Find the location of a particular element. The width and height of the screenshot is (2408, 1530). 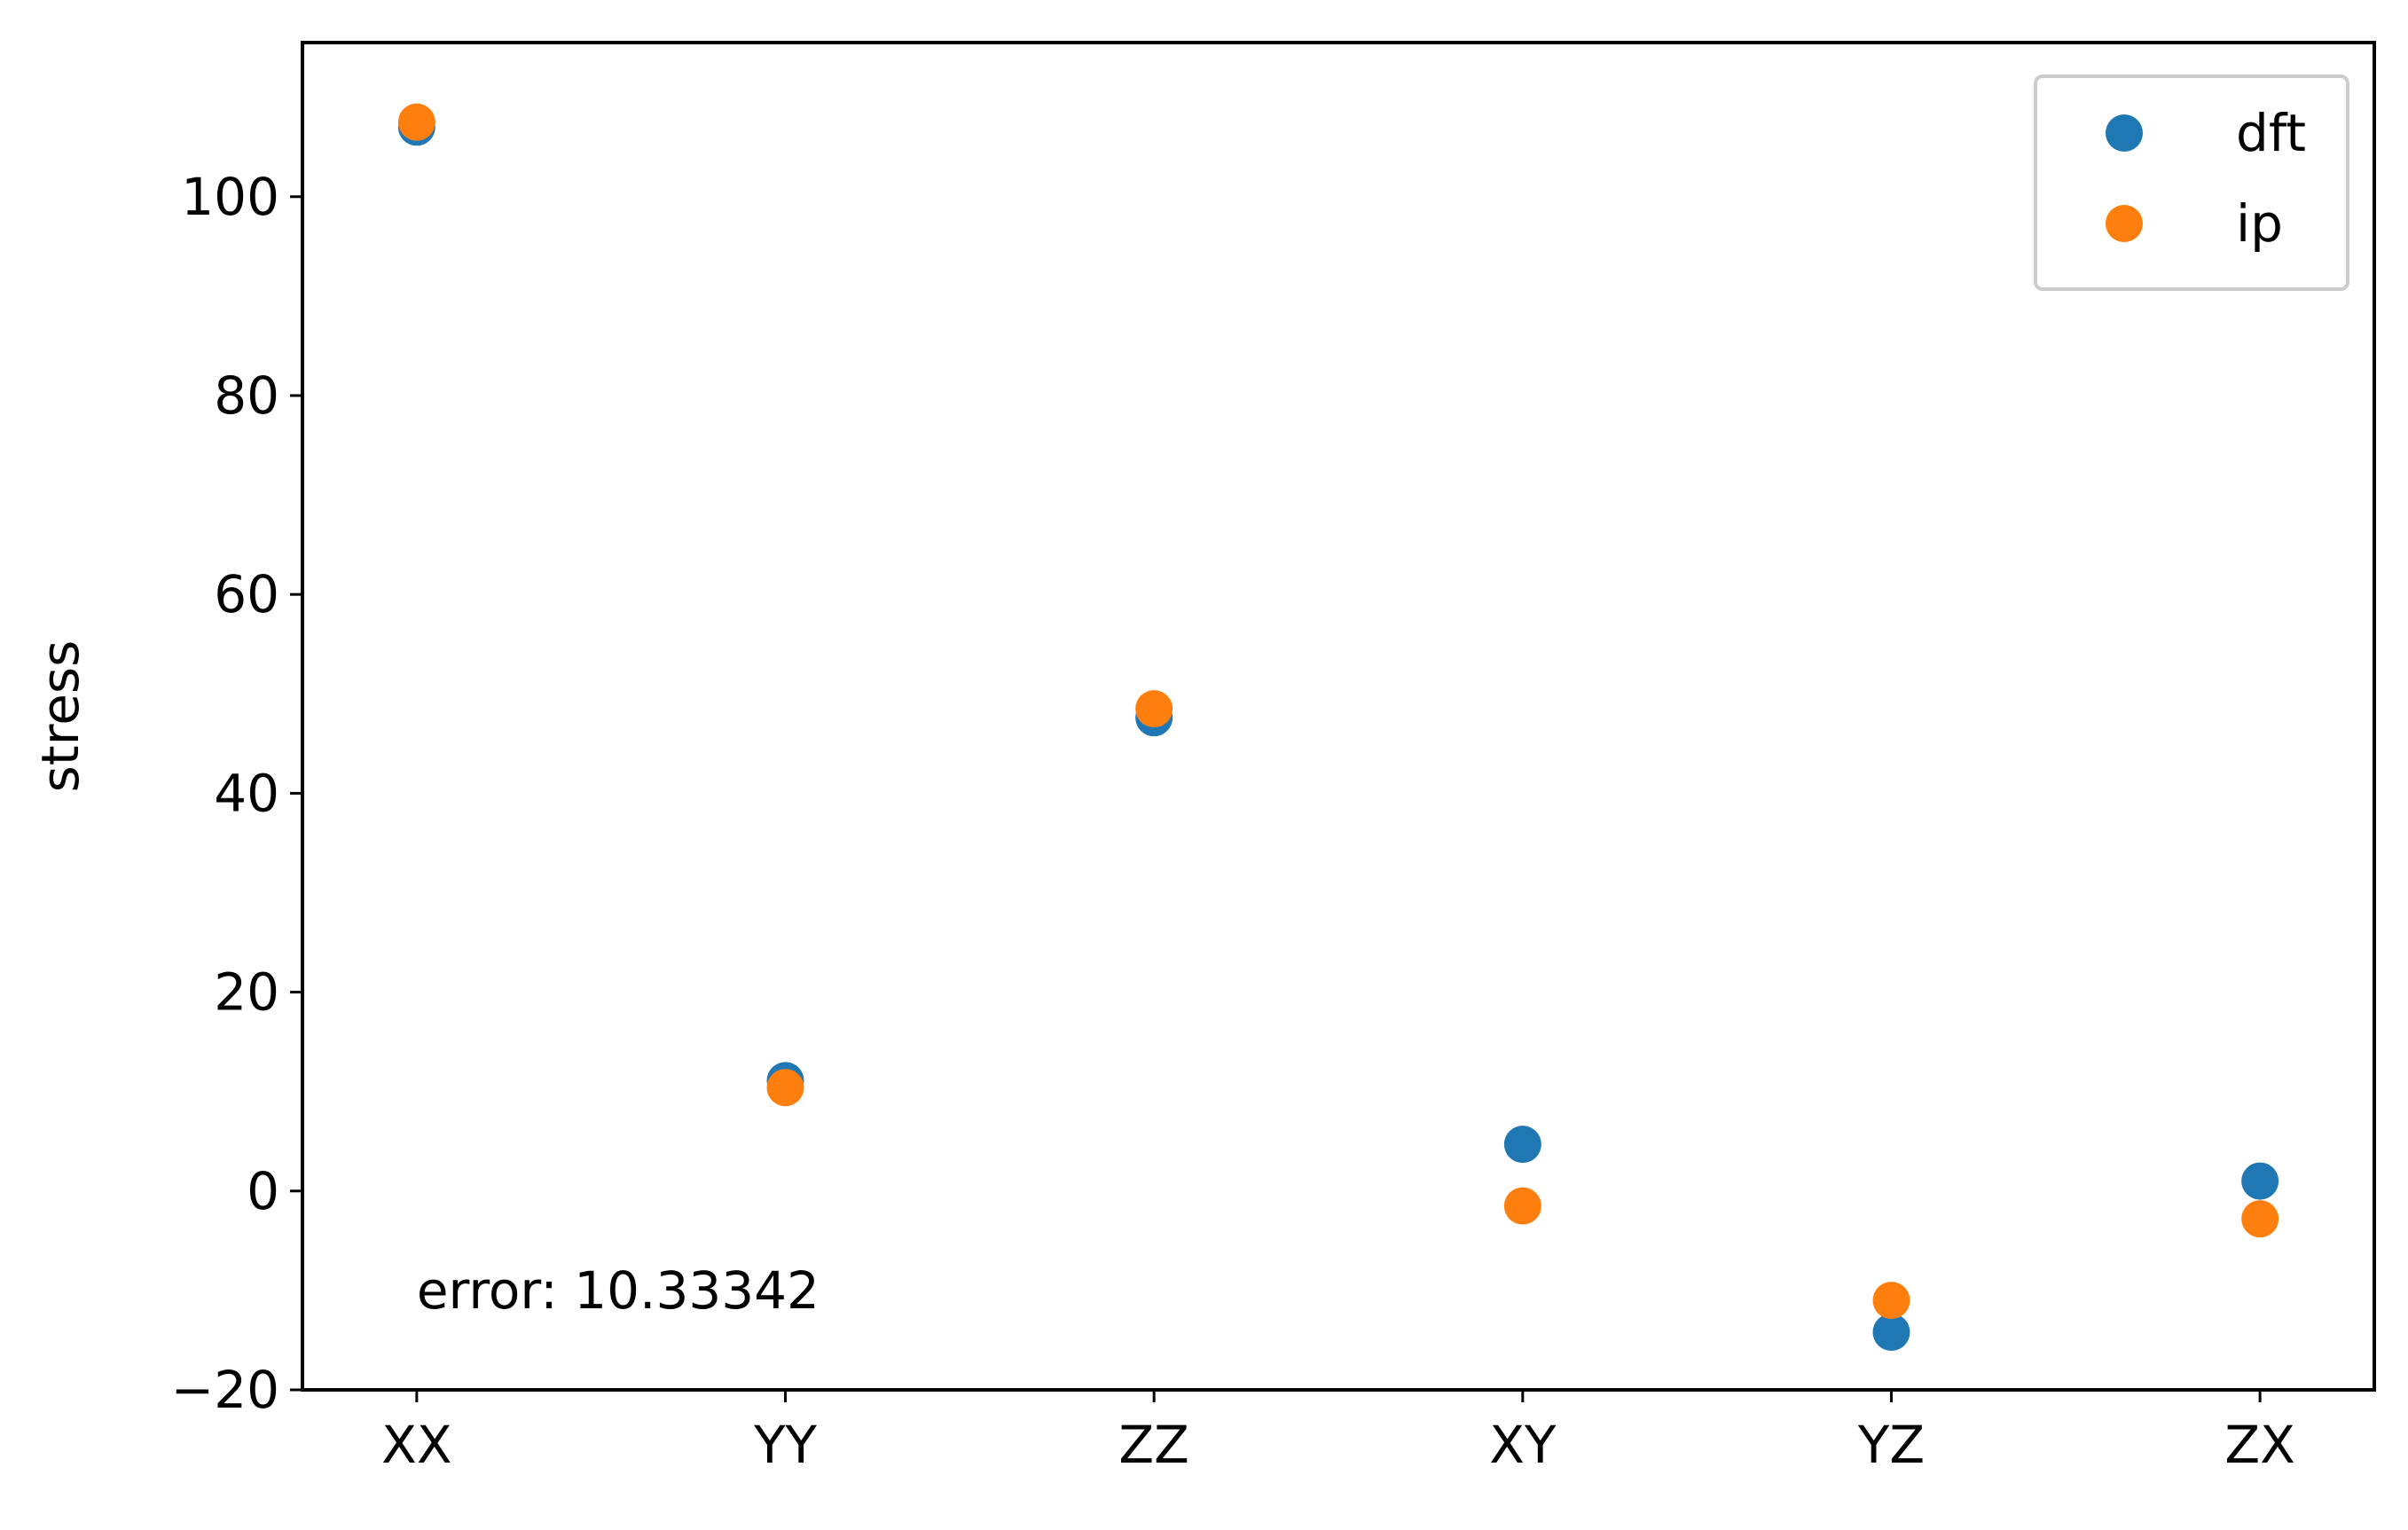

legend: dft ip is located at coordinates (2191, 183).